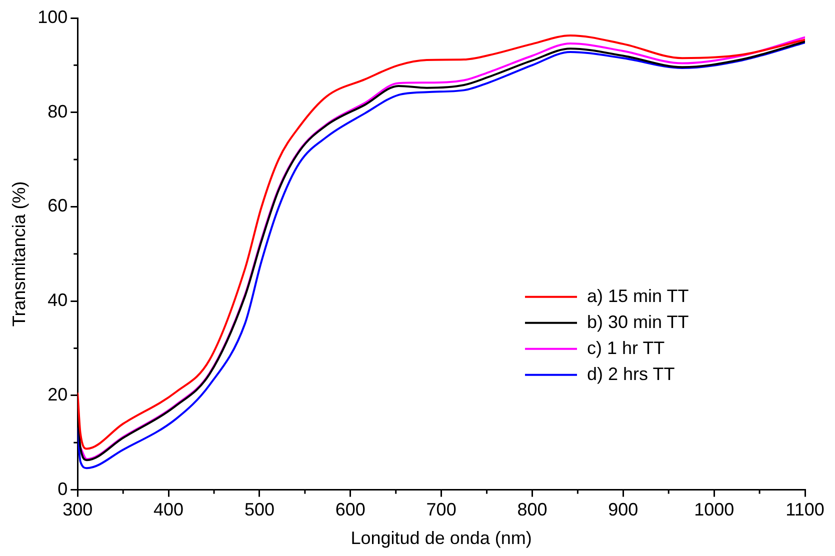 The height and width of the screenshot is (556, 835). Describe the element at coordinates (626, 348) in the screenshot. I see `legend-label: c) 1 hr TT` at that location.